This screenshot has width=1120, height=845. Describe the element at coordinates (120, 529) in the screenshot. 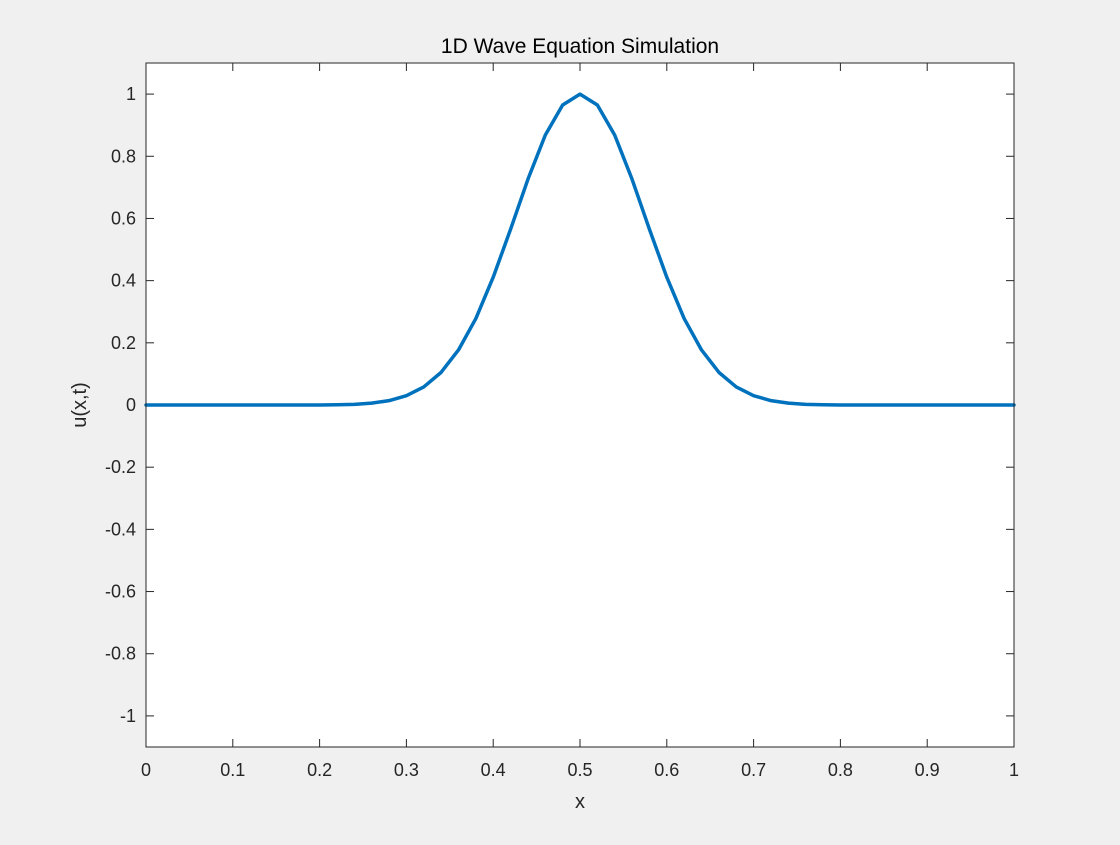

I see `y-tick-label: -0.4` at that location.